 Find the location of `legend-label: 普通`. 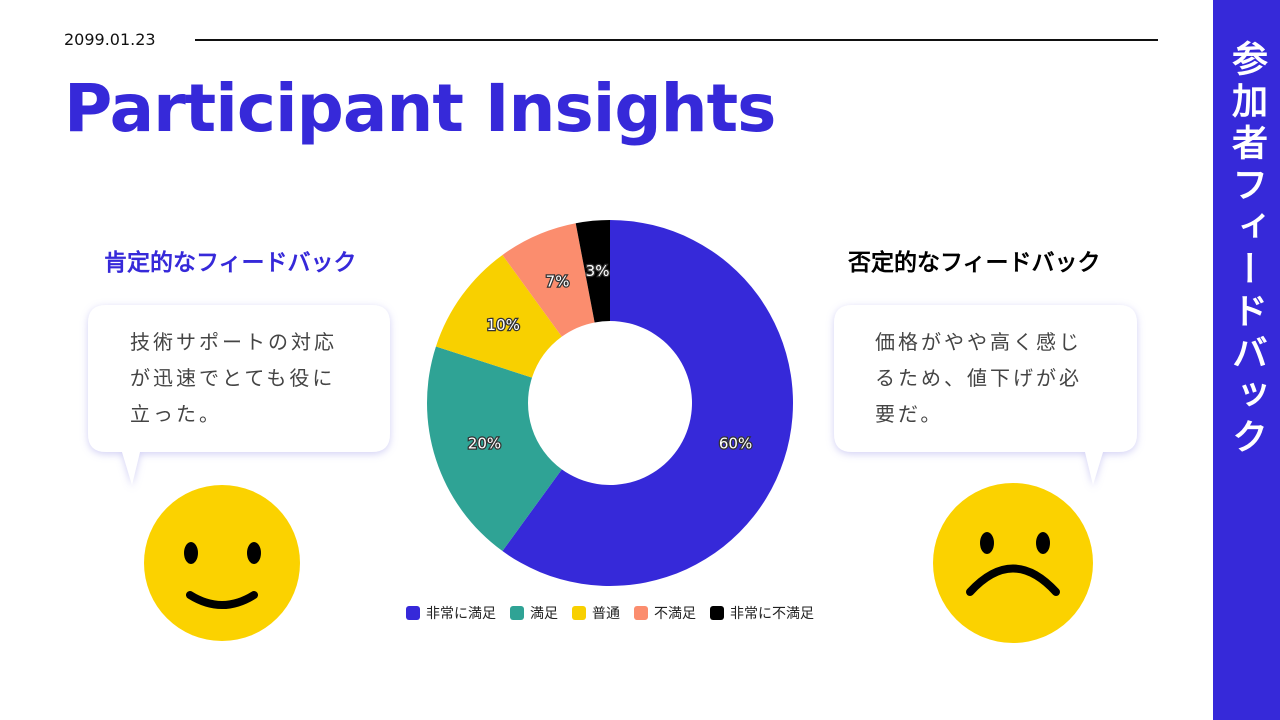

legend-label: 普通 is located at coordinates (606, 614).